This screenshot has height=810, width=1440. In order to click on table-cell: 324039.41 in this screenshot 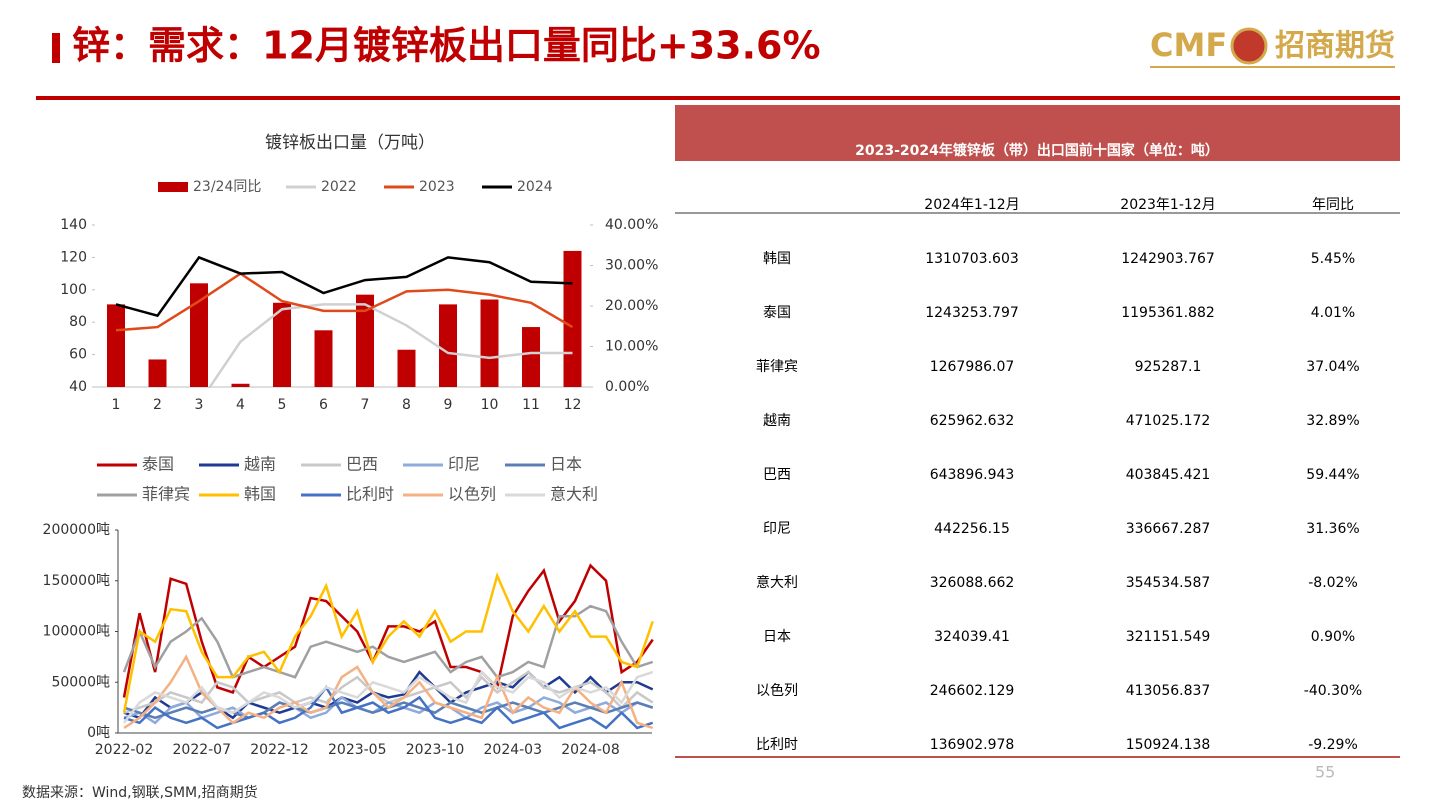, I will do `click(972, 637)`.